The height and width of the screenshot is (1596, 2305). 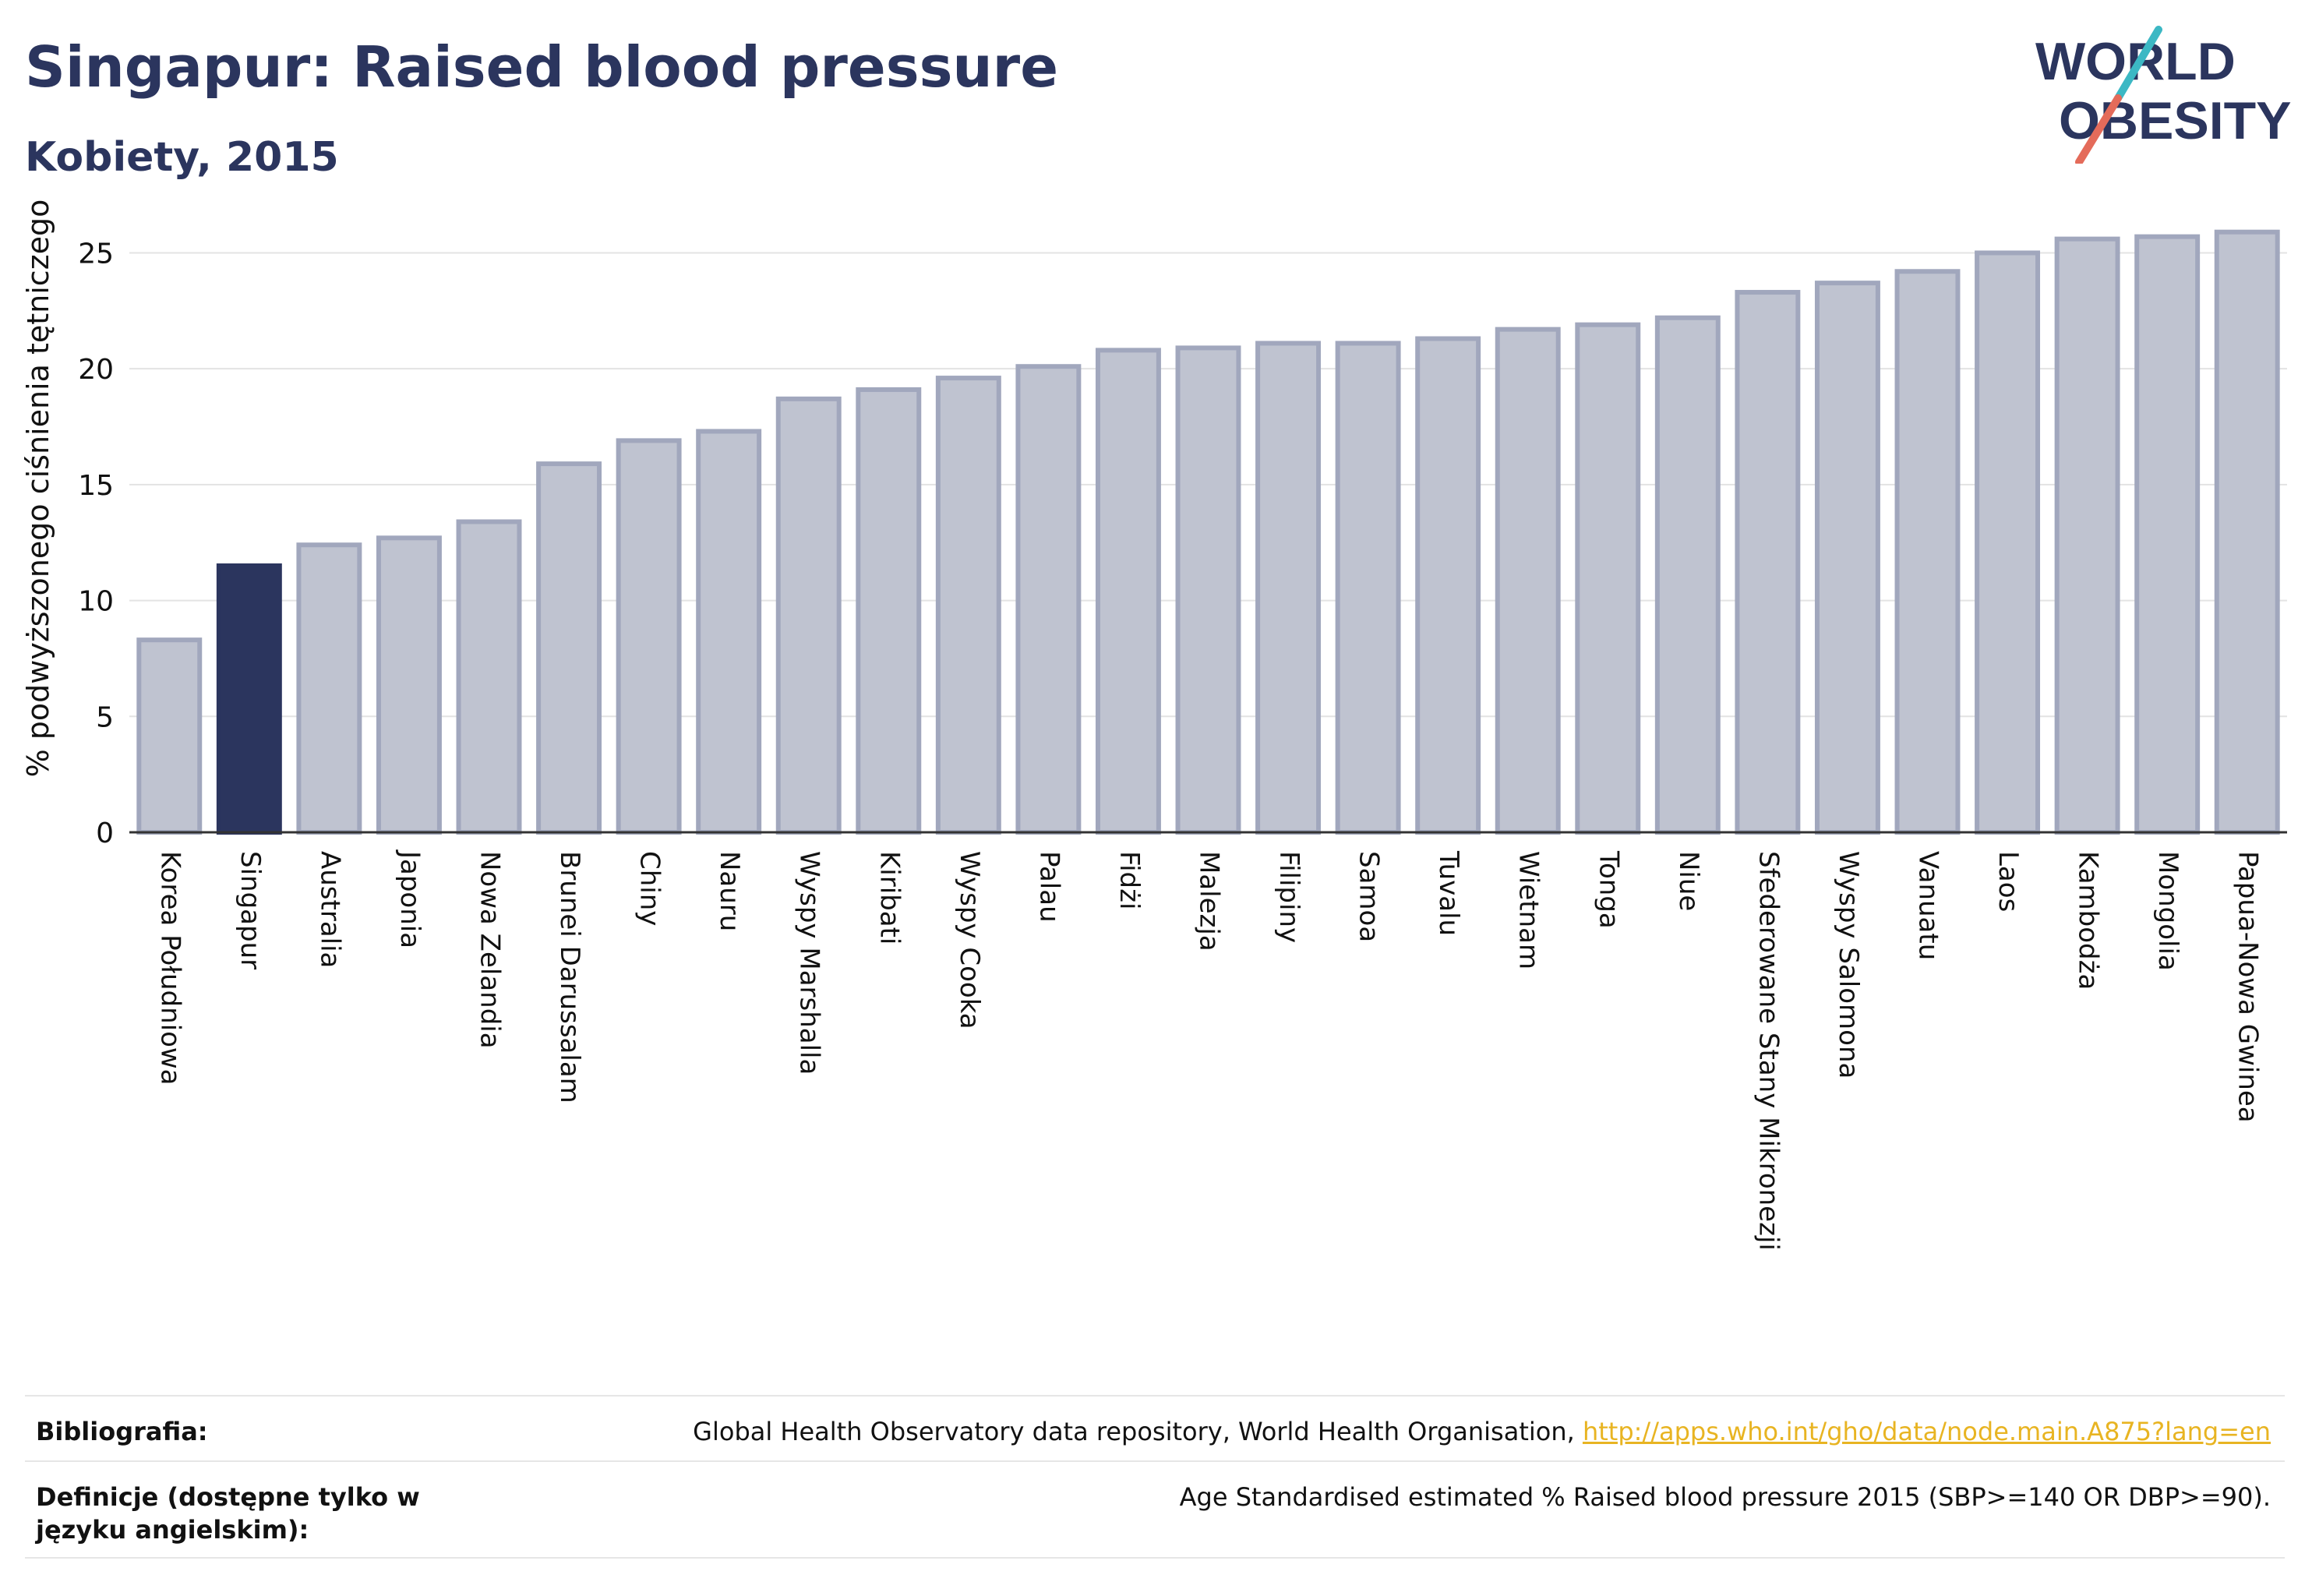 What do you see at coordinates (105, 717) in the screenshot?
I see `y-tick-label: 5` at bounding box center [105, 717].